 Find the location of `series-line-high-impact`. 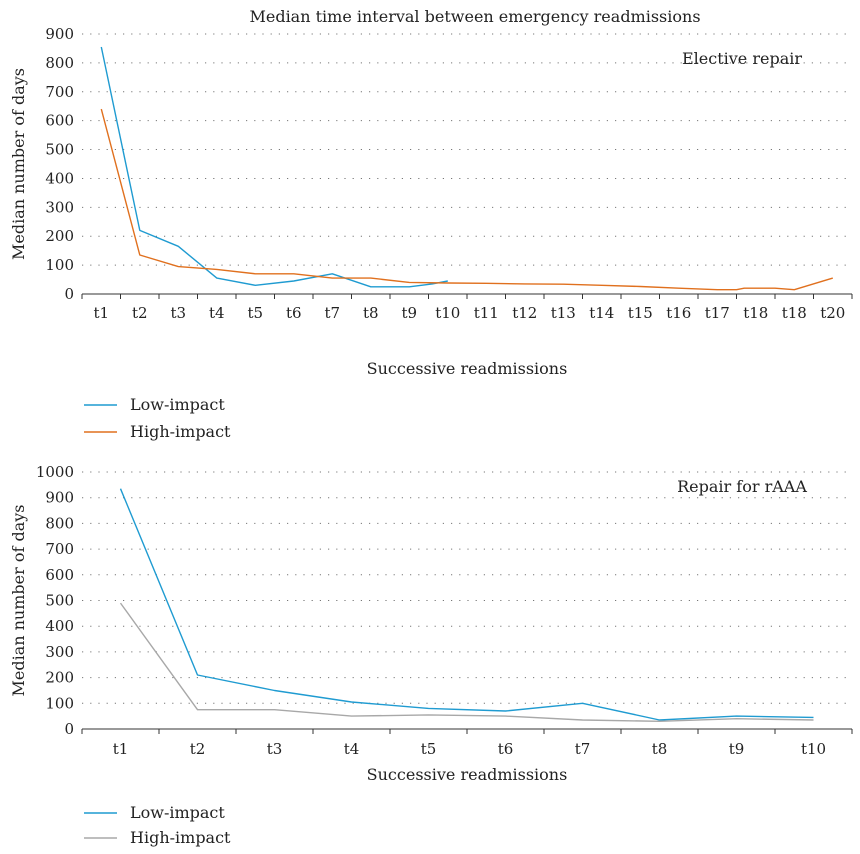

series-line-high-impact is located at coordinates (466, 662).